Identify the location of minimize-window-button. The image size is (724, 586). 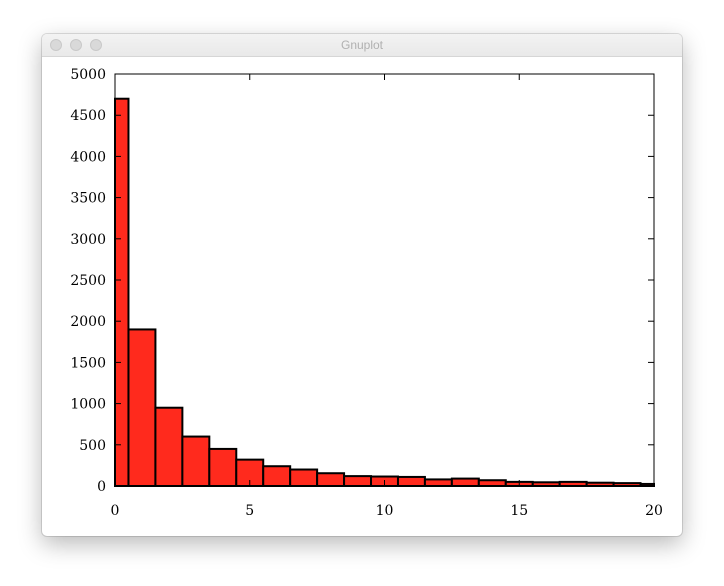
(76, 45).